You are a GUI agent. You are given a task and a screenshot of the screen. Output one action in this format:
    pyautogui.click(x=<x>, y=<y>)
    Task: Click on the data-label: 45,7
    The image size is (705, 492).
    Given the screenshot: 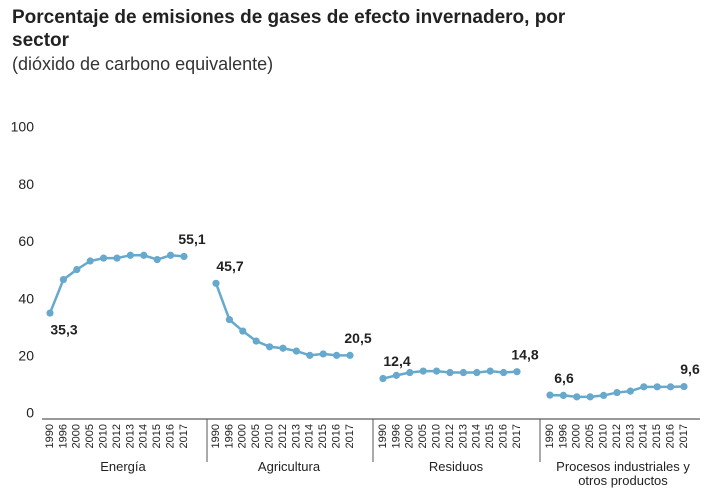 What is the action you would take?
    pyautogui.click(x=229, y=266)
    